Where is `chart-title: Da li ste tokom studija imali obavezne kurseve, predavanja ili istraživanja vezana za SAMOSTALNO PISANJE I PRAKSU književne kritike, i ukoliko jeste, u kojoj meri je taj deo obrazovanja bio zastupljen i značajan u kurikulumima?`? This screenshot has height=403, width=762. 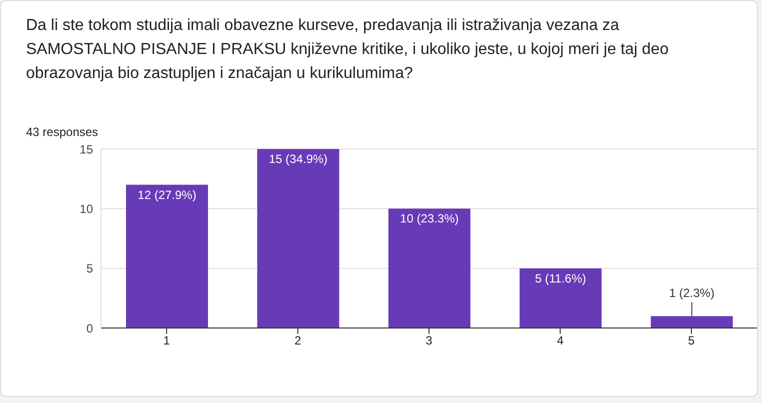 chart-title: Da li ste tokom studija imali obavezne kurseve, predavanja ili istraživanja vezana za SAMOSTALNO PISANJE I PRAKSU književne kritike, i ukoliko jeste, u kojoj meri je taj deo obrazovanja bio zastupljen i značajan u kurikulumima? is located at coordinates (348, 50).